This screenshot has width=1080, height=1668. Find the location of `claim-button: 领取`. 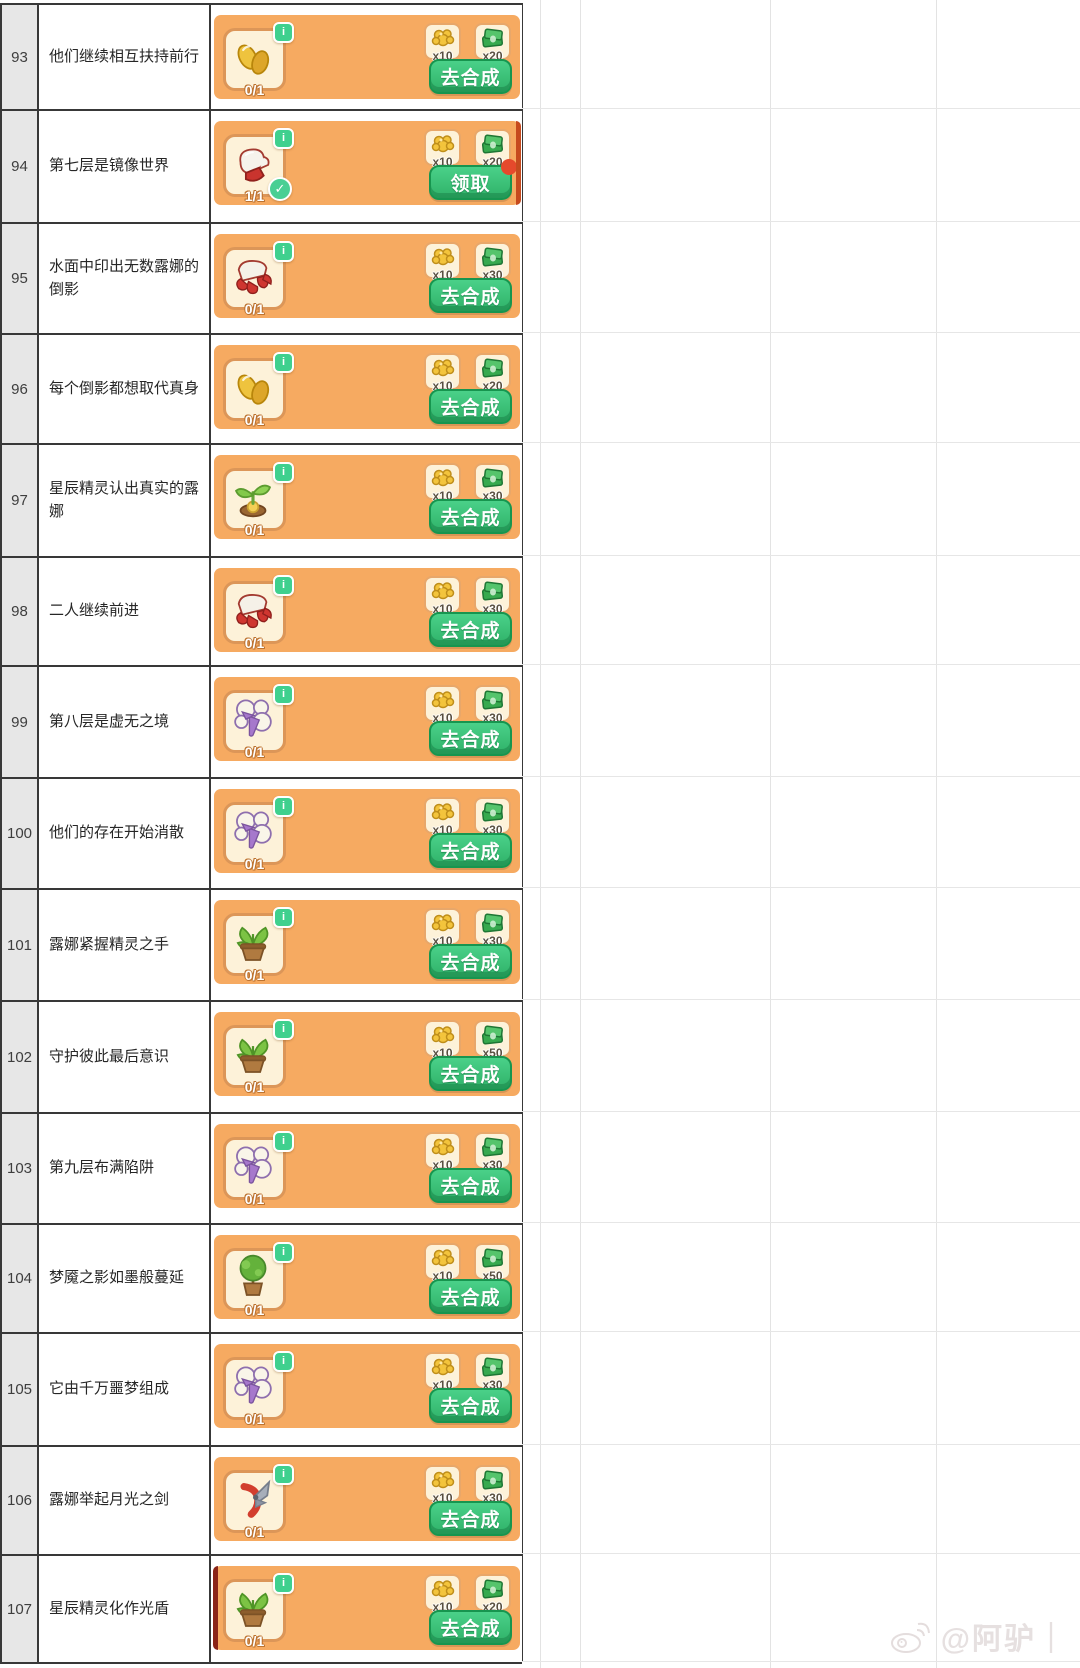

claim-button: 领取 is located at coordinates (473, 179).